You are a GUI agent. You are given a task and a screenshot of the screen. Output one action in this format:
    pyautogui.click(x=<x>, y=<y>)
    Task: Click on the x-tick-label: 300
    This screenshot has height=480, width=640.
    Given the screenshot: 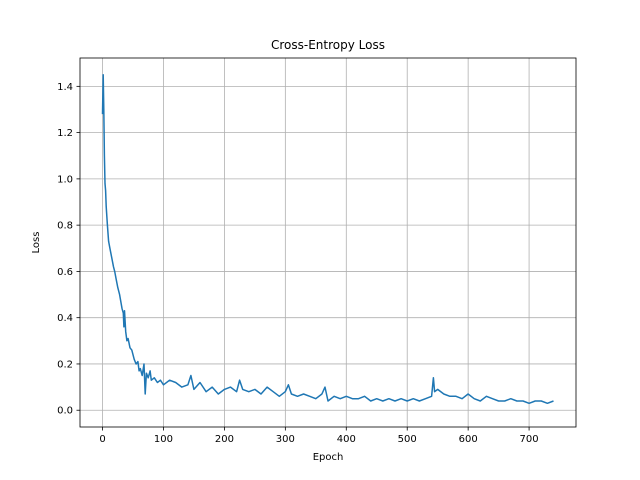 What is the action you would take?
    pyautogui.click(x=285, y=439)
    